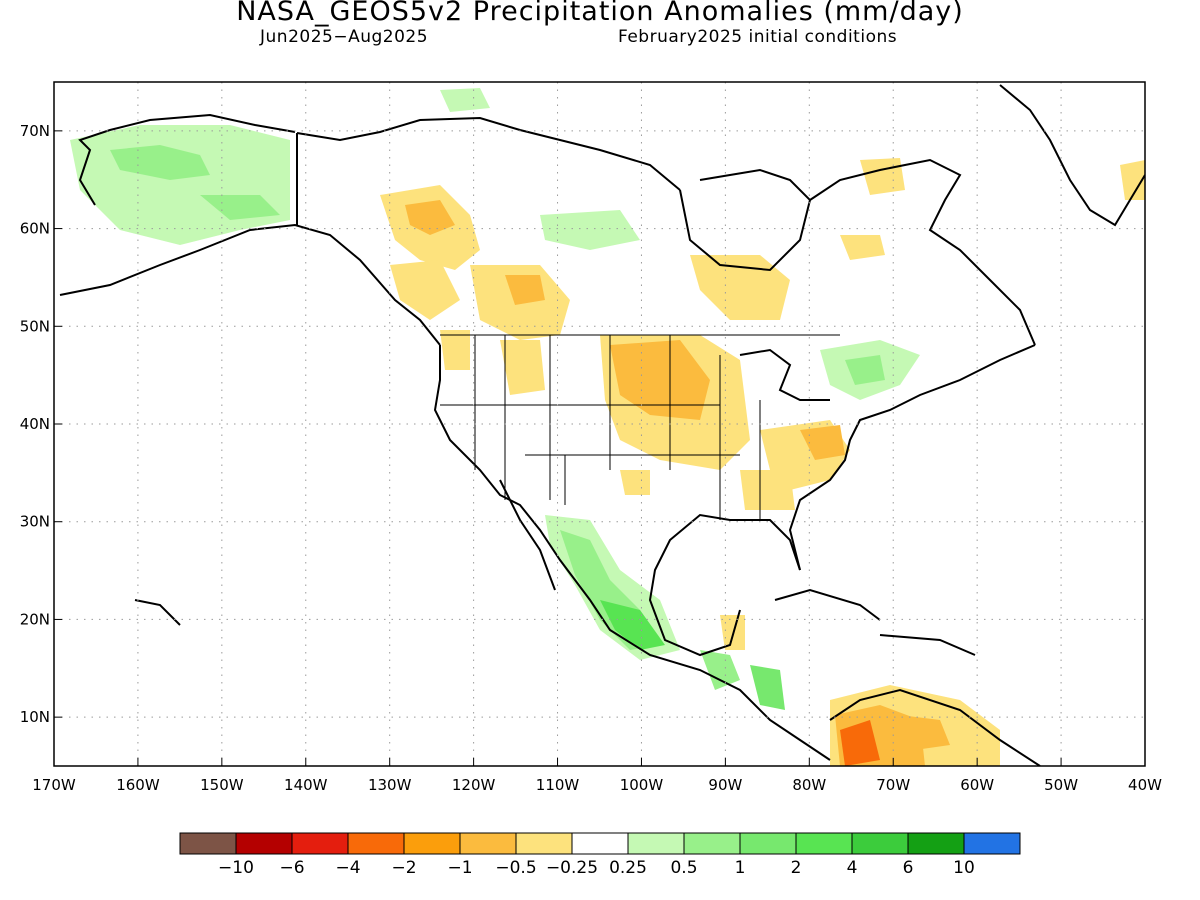 Image resolution: width=1200 pixels, height=900 pixels. I want to click on colorbar-label: −10, so click(236, 868).